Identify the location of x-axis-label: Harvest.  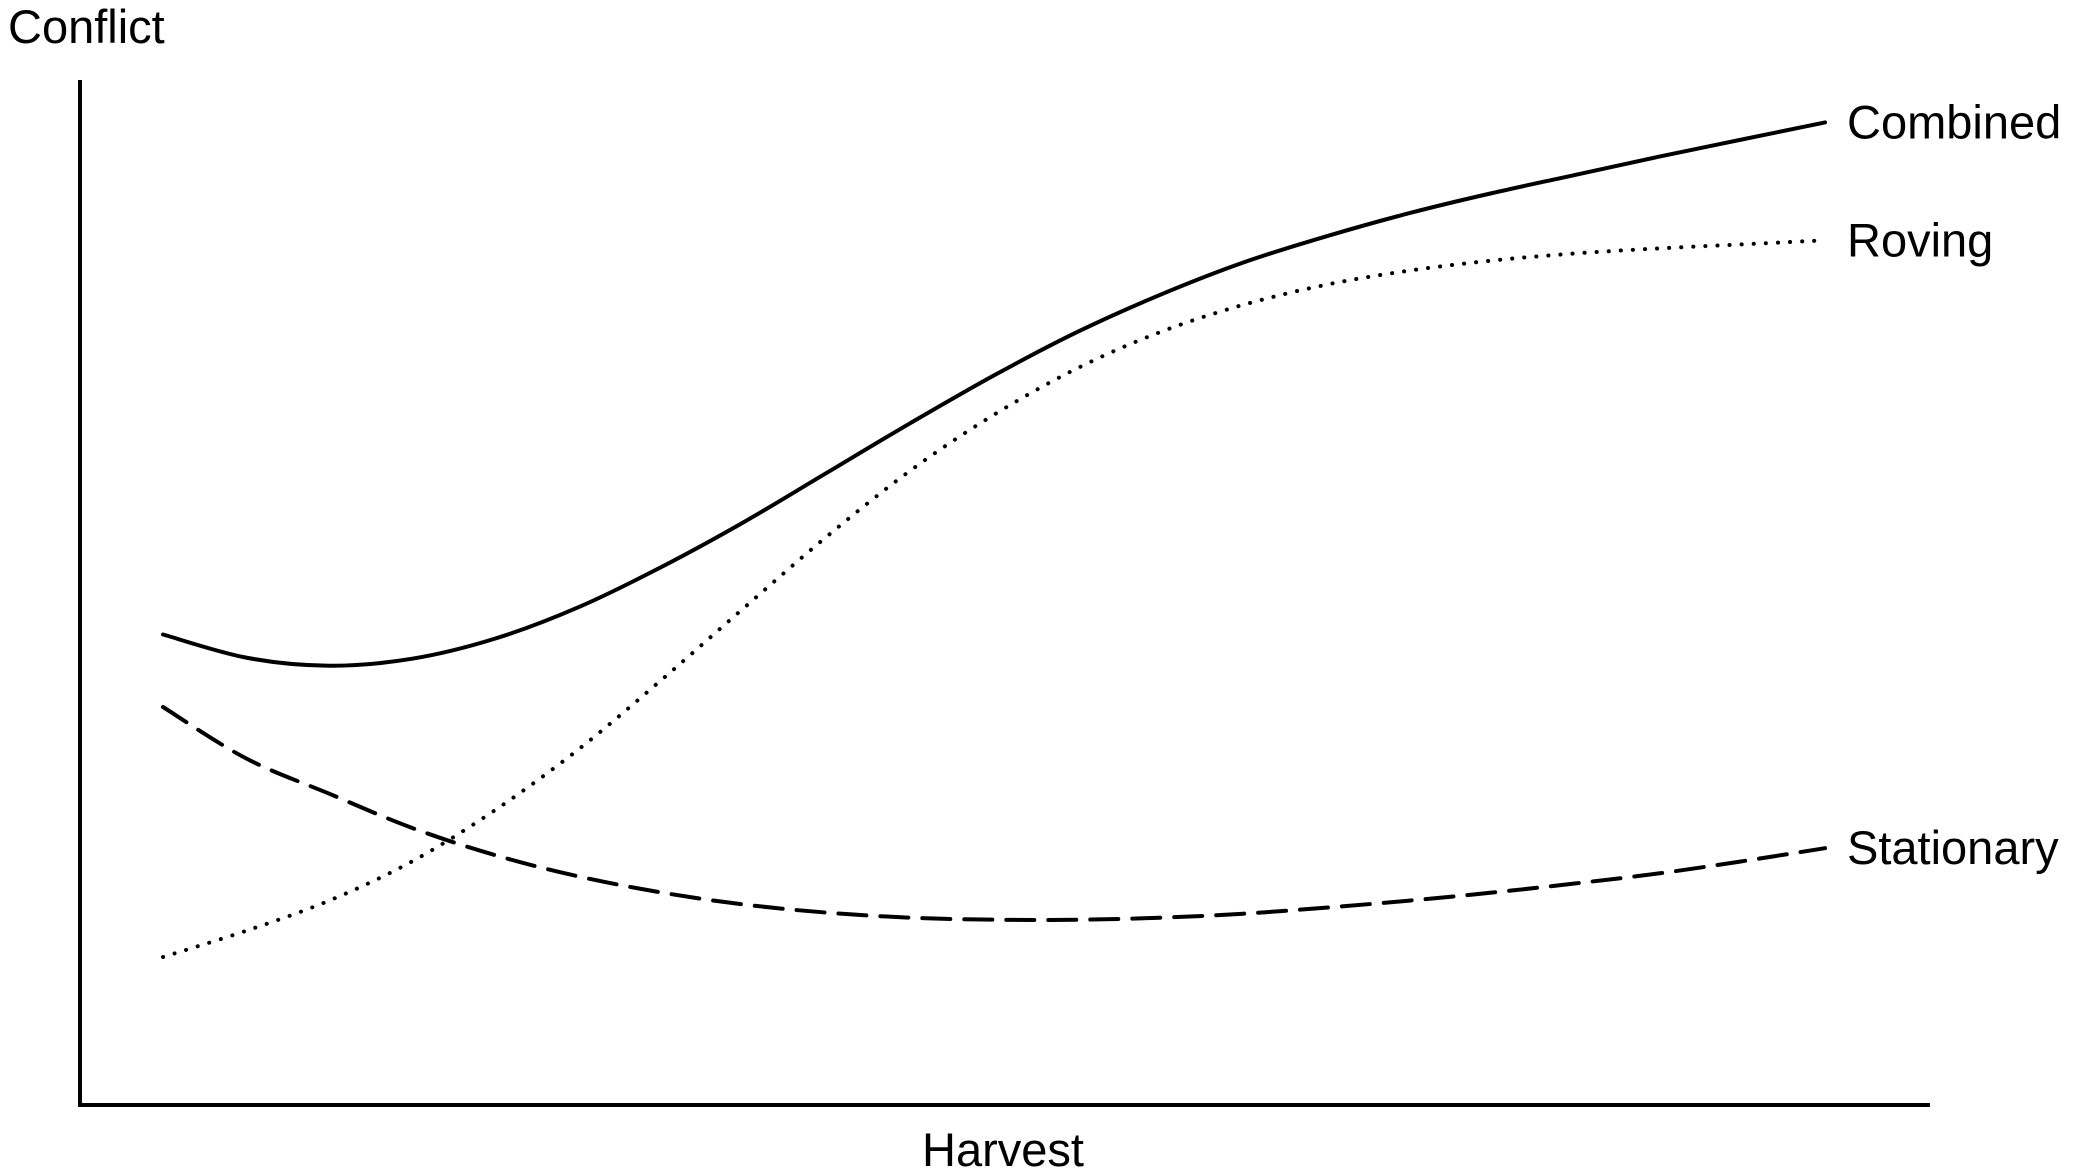
(1003, 1146).